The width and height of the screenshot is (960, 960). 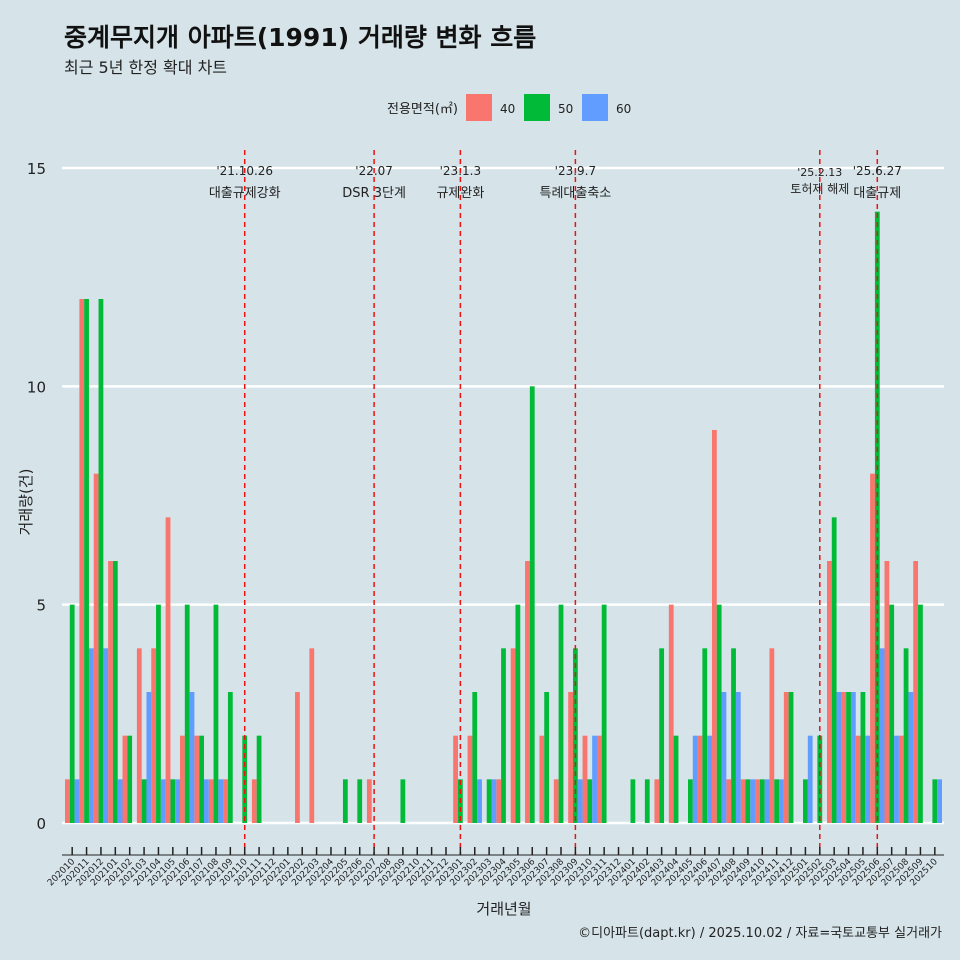 What do you see at coordinates (300, 37) in the screenshot?
I see `chart-title: 중계무지개 아파트(1991) 거래량 변화 흐름` at bounding box center [300, 37].